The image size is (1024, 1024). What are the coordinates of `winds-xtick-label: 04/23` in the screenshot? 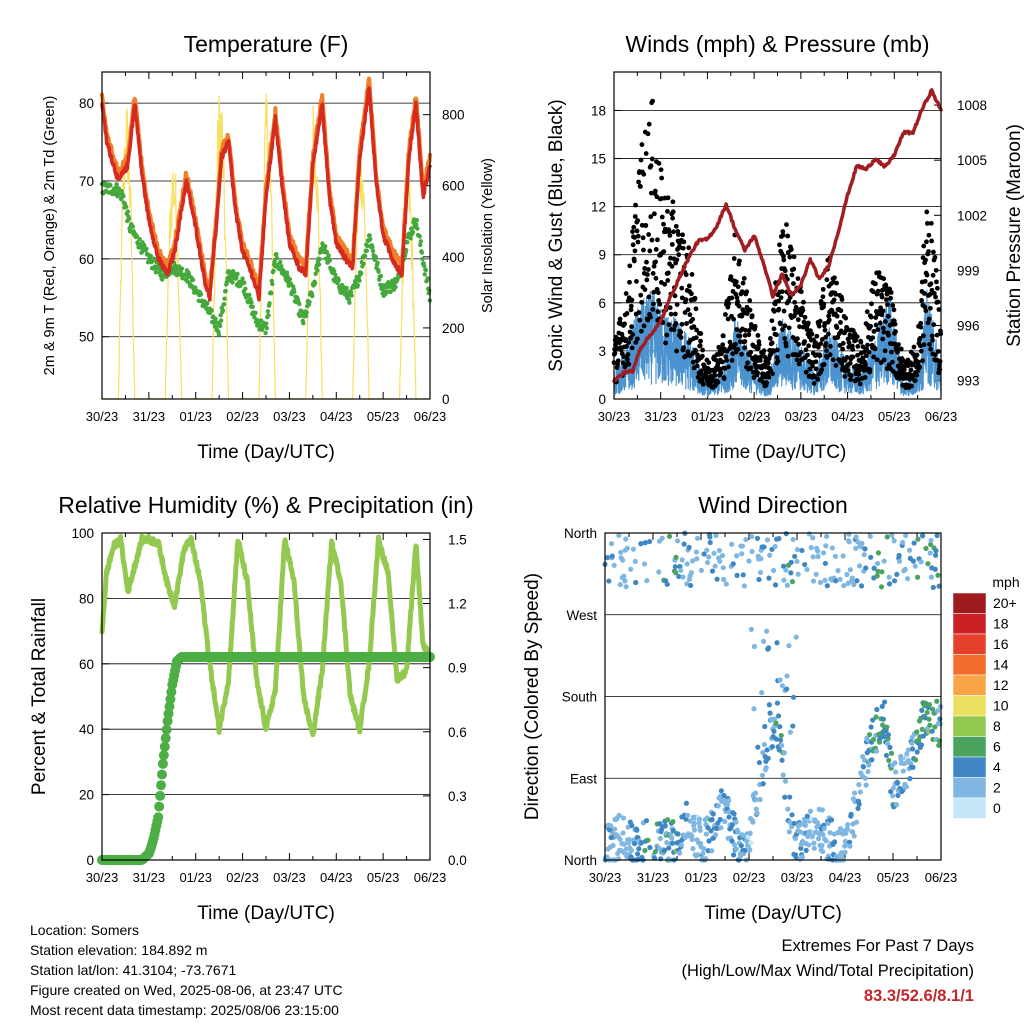 It's located at (847, 416).